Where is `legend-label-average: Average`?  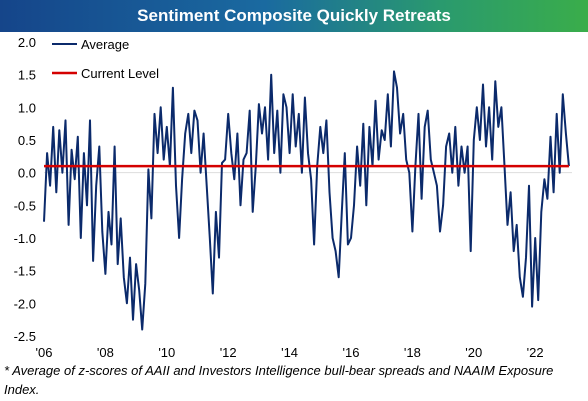 legend-label-average: Average is located at coordinates (105, 44).